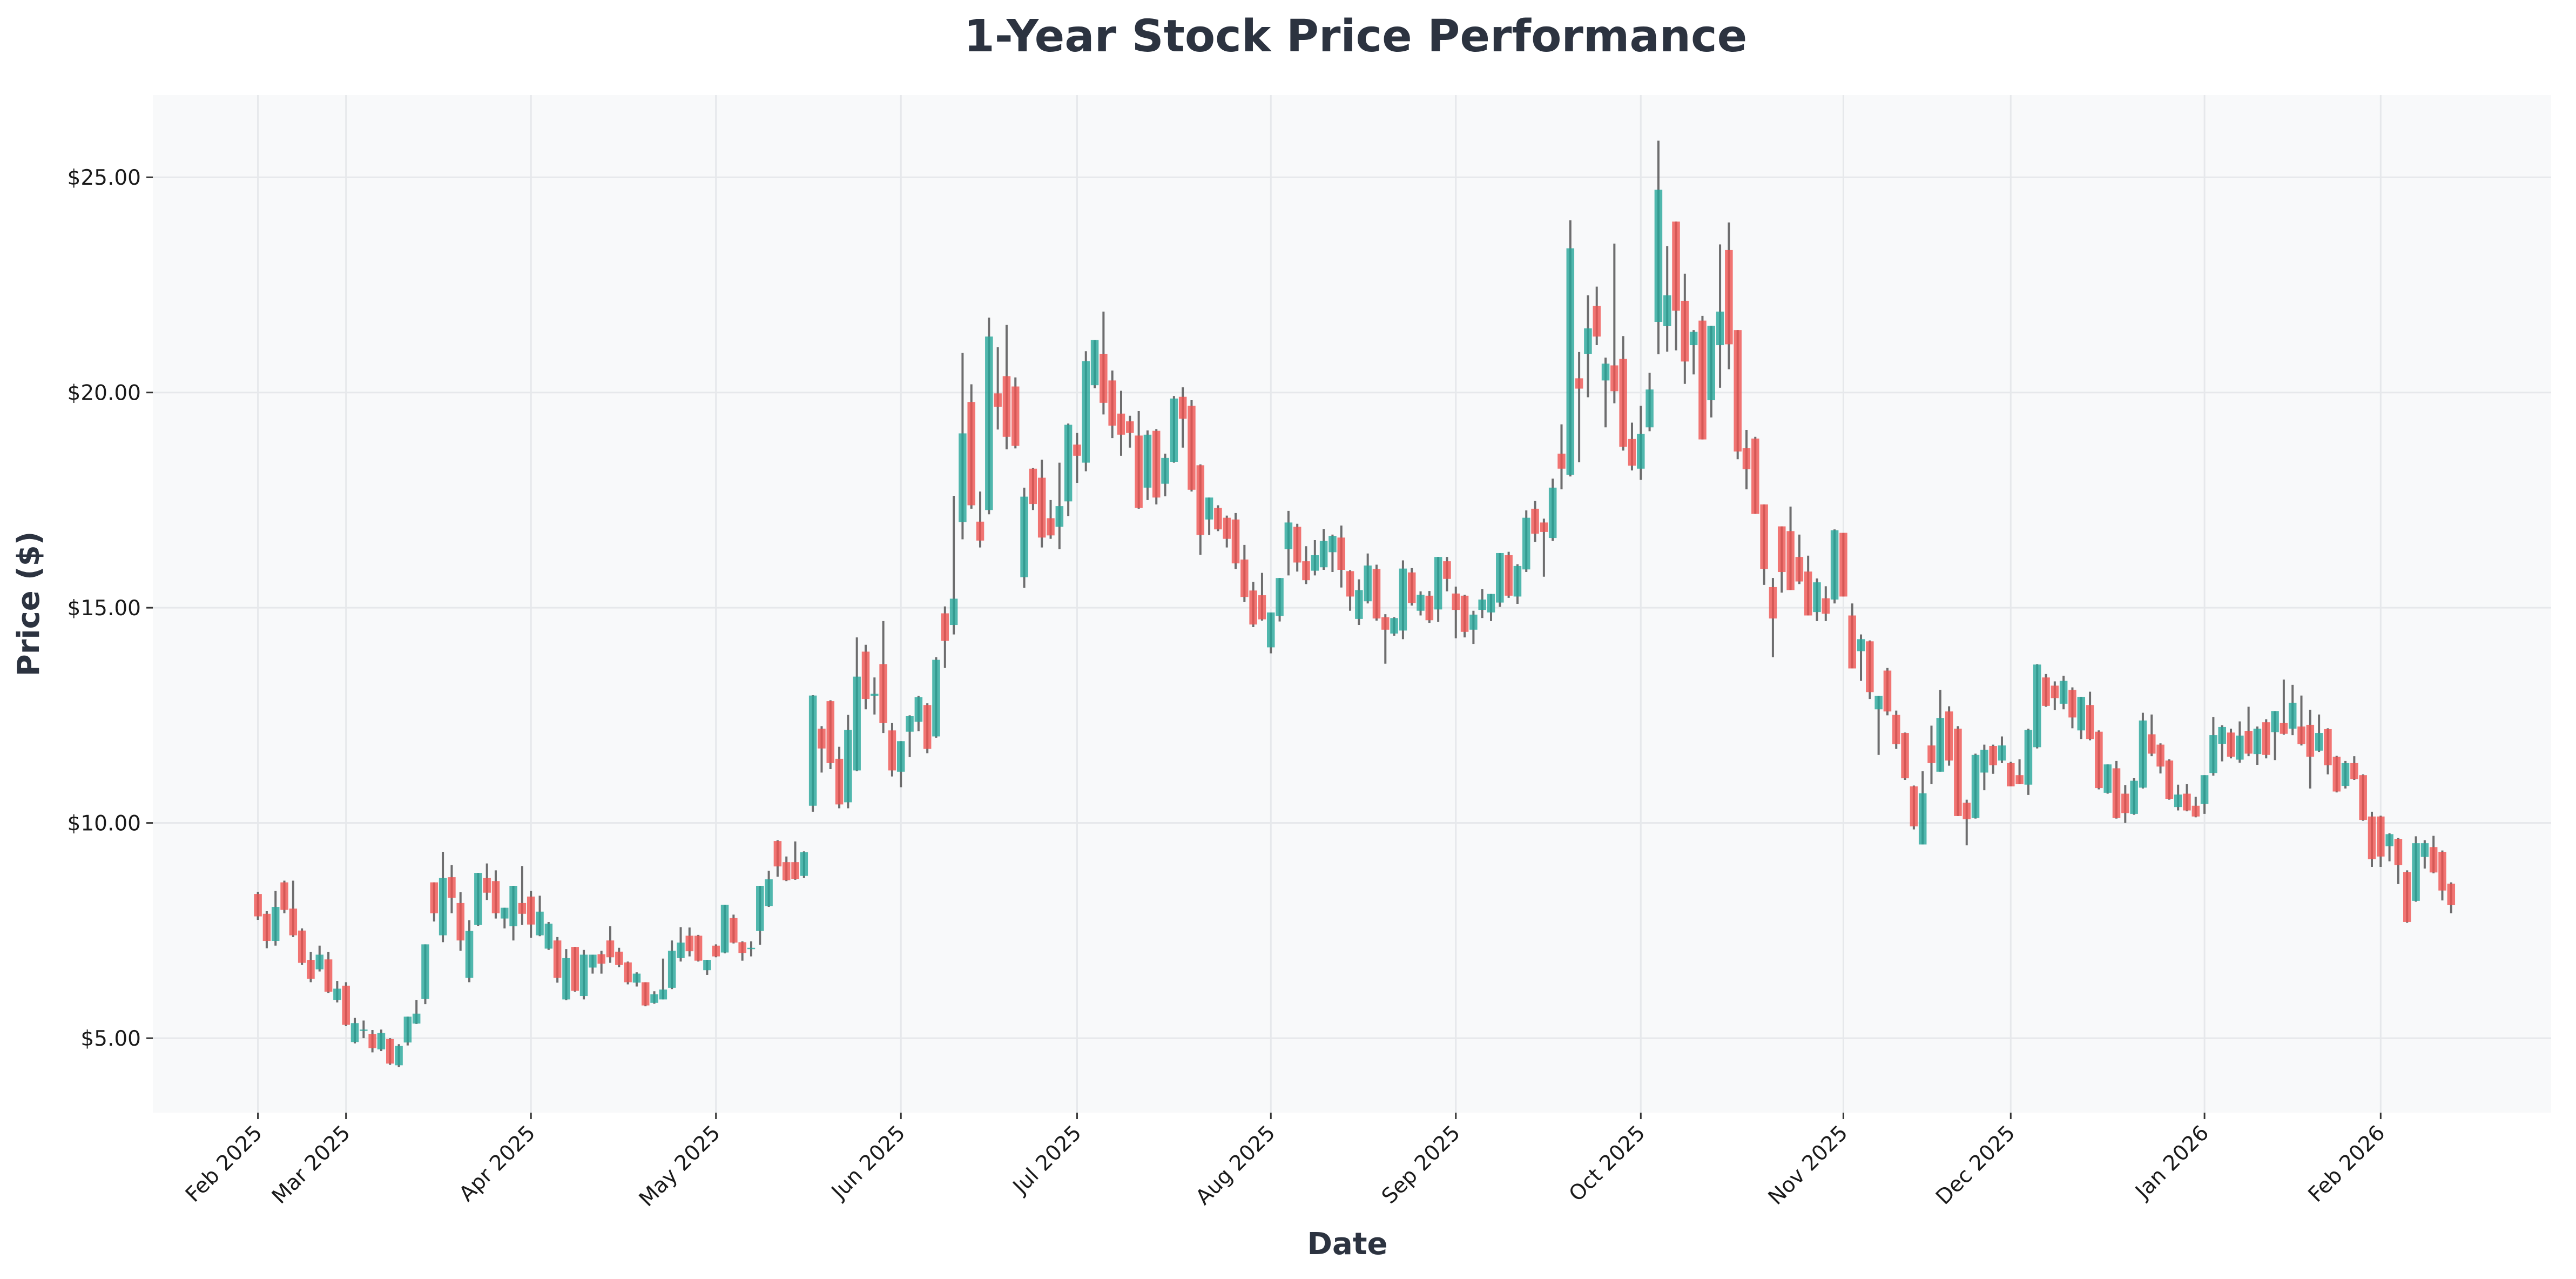 Image resolution: width=2576 pixels, height=1279 pixels. What do you see at coordinates (2347, 1164) in the screenshot?
I see `x-tick-label: Feb 2026` at bounding box center [2347, 1164].